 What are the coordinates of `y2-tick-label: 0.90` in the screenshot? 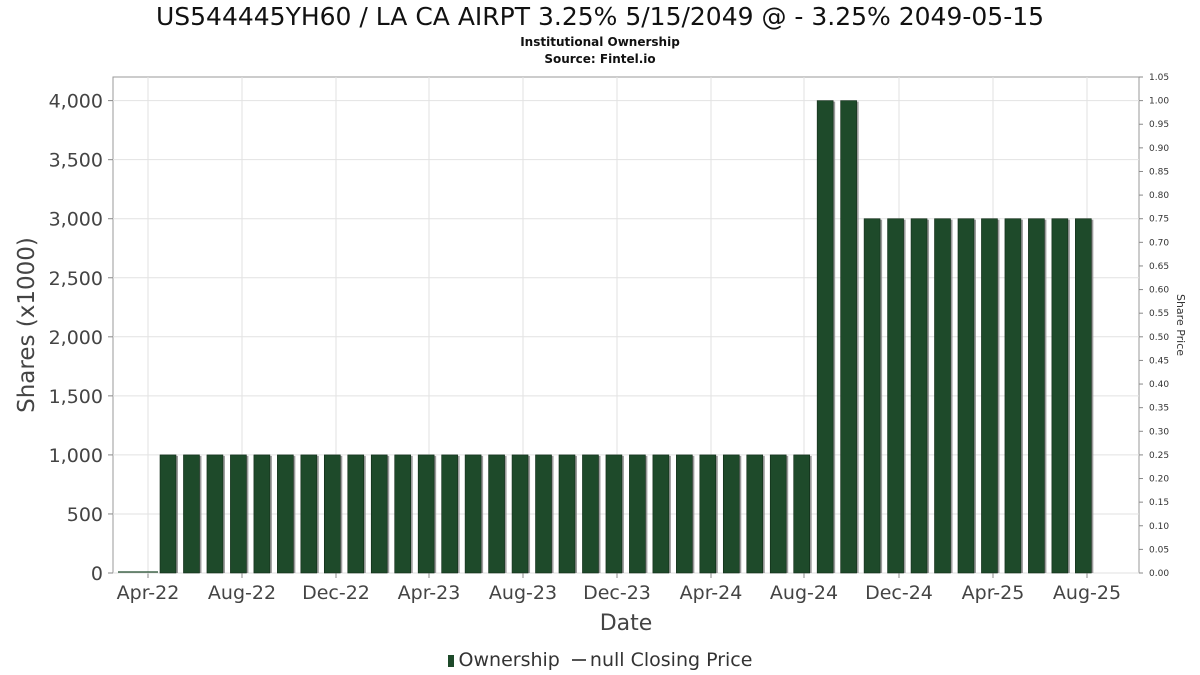 It's located at (1159, 149).